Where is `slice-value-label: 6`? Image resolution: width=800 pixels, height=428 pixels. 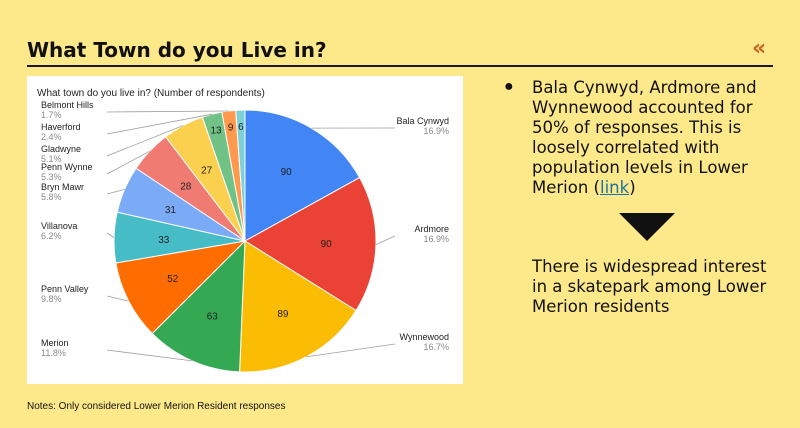 slice-value-label: 6 is located at coordinates (241, 127).